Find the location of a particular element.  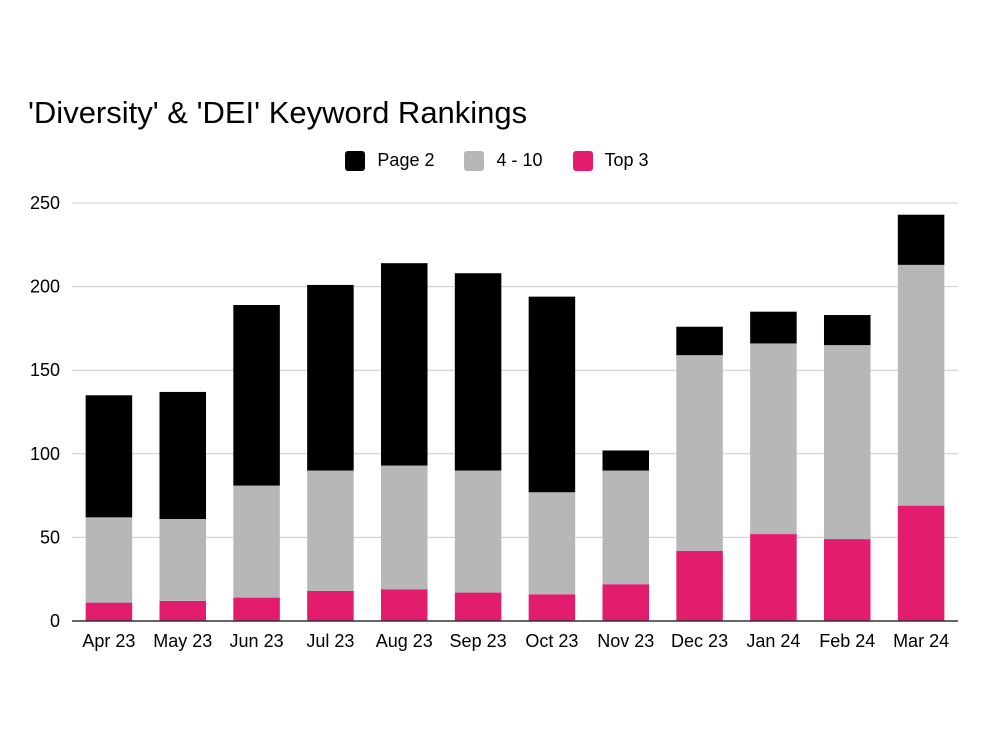

y-tick-label: 100 is located at coordinates (45, 454).